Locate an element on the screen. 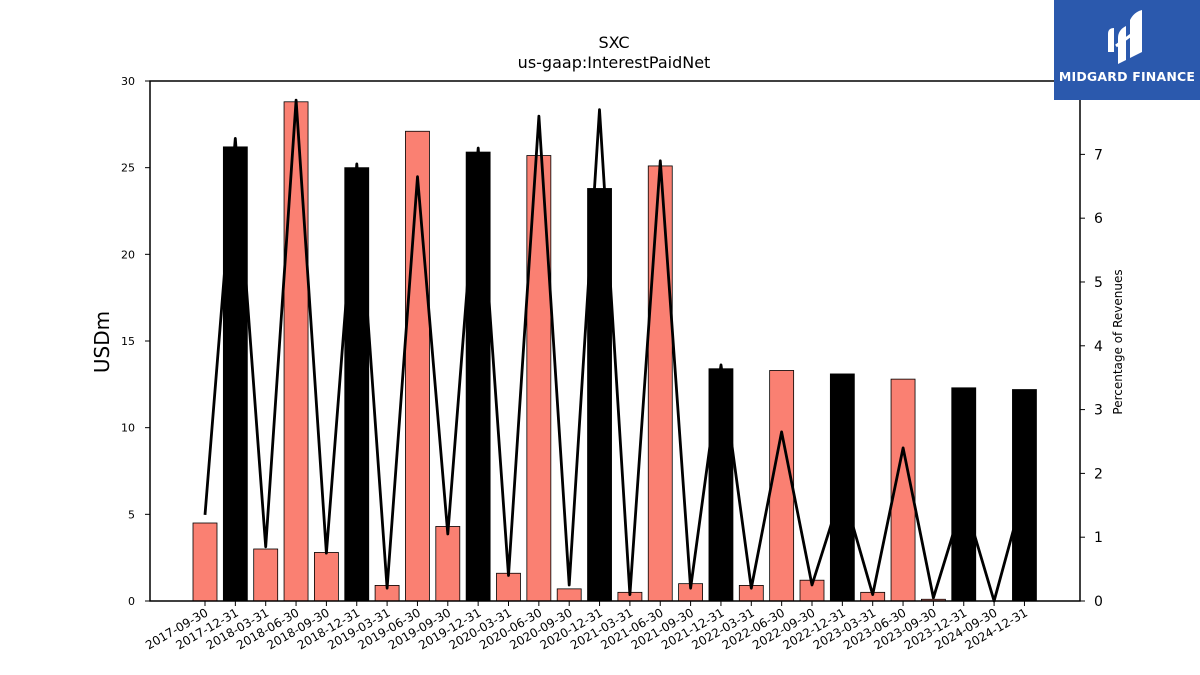 This screenshot has height=675, width=1200. y-axis-left: 0 5 10 15 20 25 30 is located at coordinates (135, 341).